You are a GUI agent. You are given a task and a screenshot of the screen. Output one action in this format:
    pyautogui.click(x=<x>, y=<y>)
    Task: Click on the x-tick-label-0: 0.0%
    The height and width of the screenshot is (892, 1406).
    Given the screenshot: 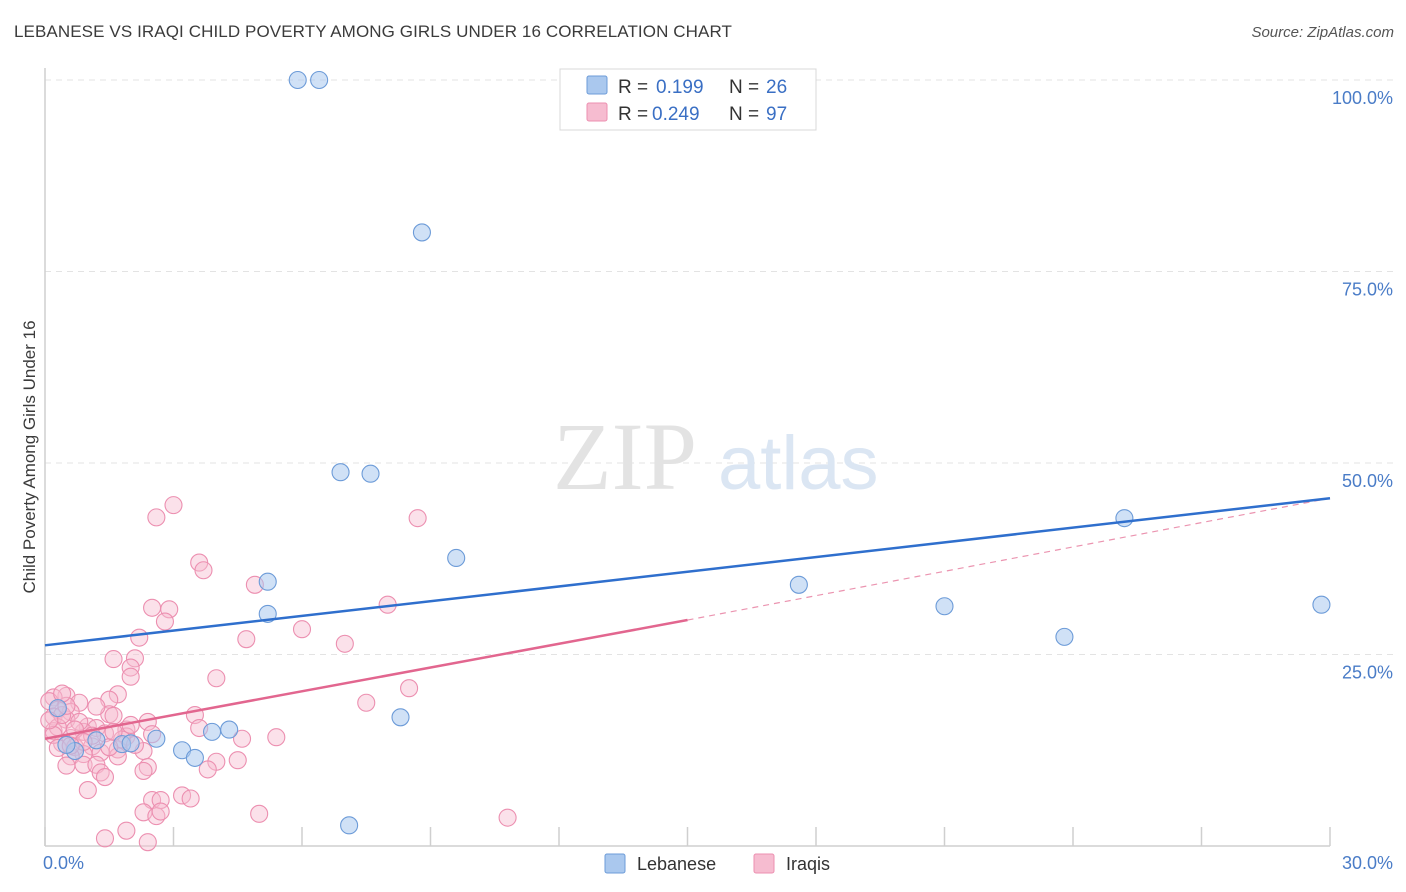 What is the action you would take?
    pyautogui.click(x=63, y=863)
    